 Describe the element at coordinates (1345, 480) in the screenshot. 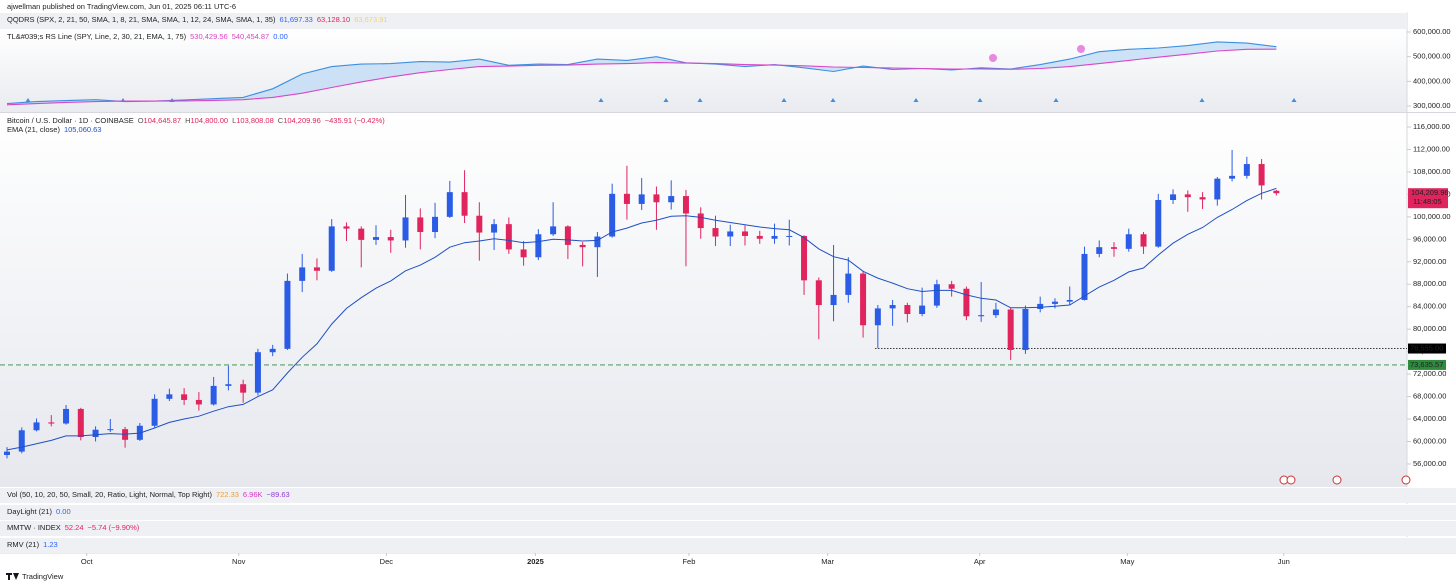

I see `event-icons` at that location.